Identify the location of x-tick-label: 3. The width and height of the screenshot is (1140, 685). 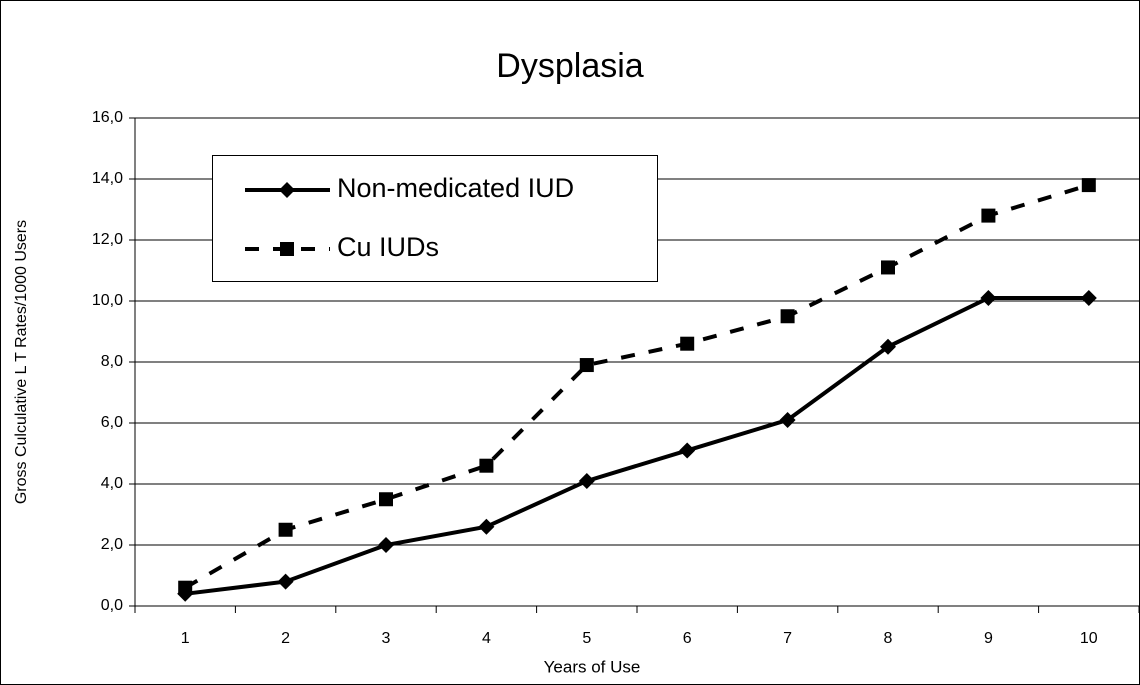
(386, 638).